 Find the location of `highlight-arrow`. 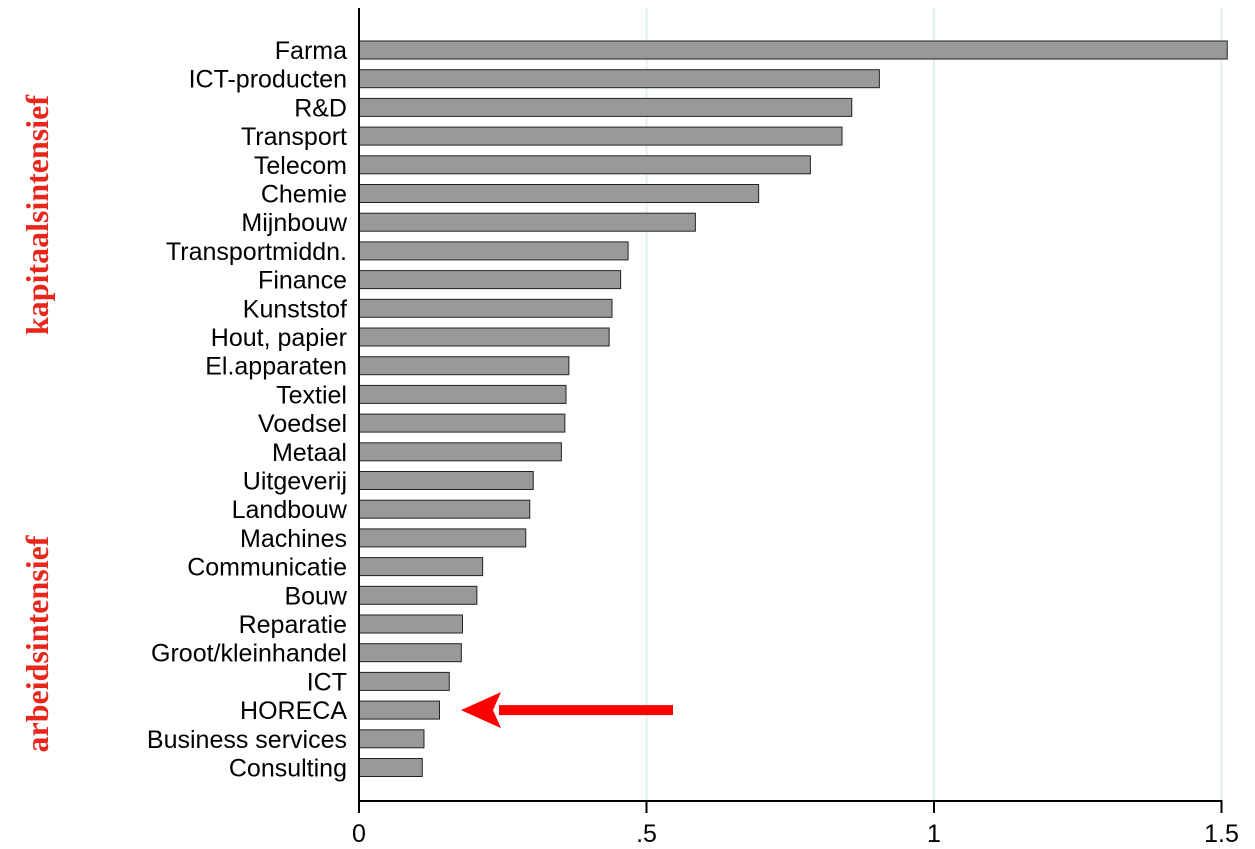

highlight-arrow is located at coordinates (567, 710).